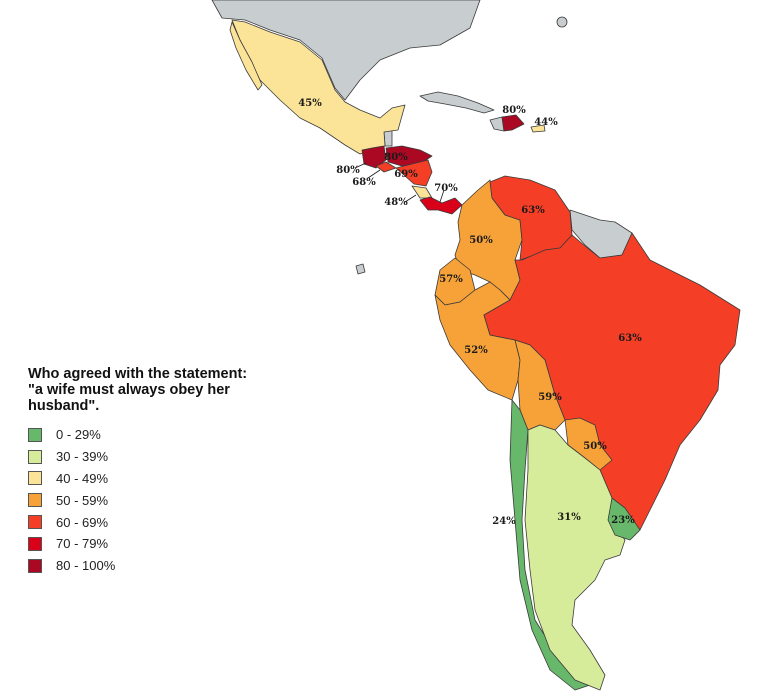 This screenshot has height=695, width=780. What do you see at coordinates (513, 123) in the screenshot?
I see `region-dominican-republic` at bounding box center [513, 123].